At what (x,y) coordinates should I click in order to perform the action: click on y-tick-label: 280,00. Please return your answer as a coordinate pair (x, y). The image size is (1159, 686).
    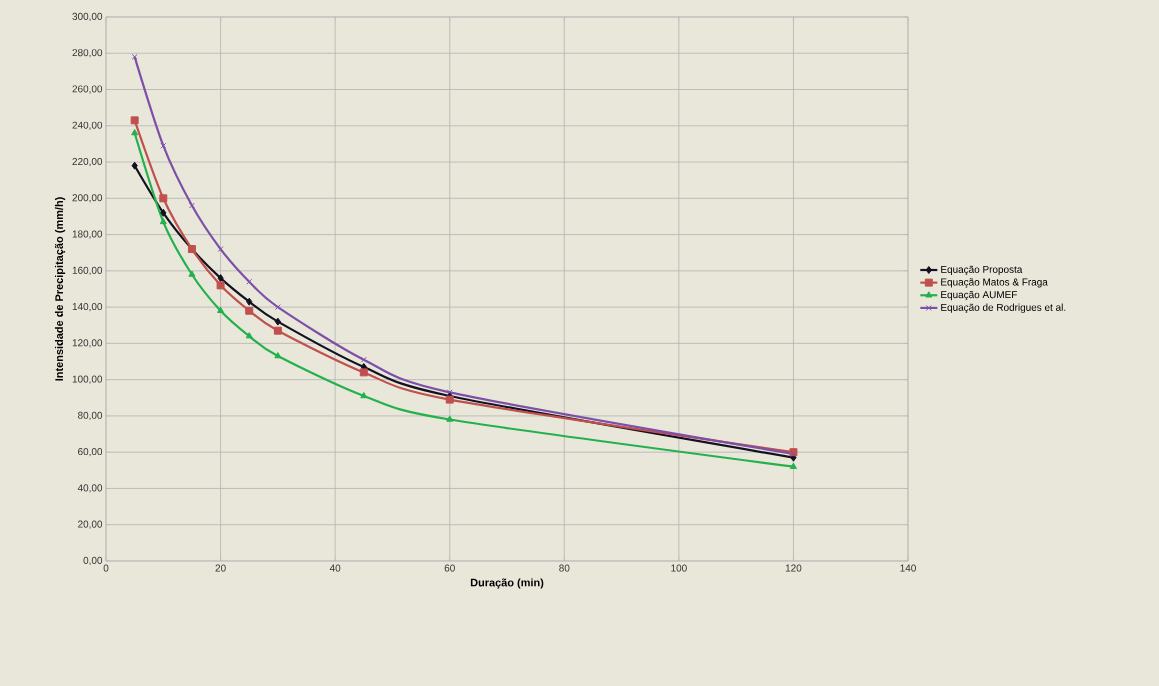
    Looking at the image, I should click on (87, 53).